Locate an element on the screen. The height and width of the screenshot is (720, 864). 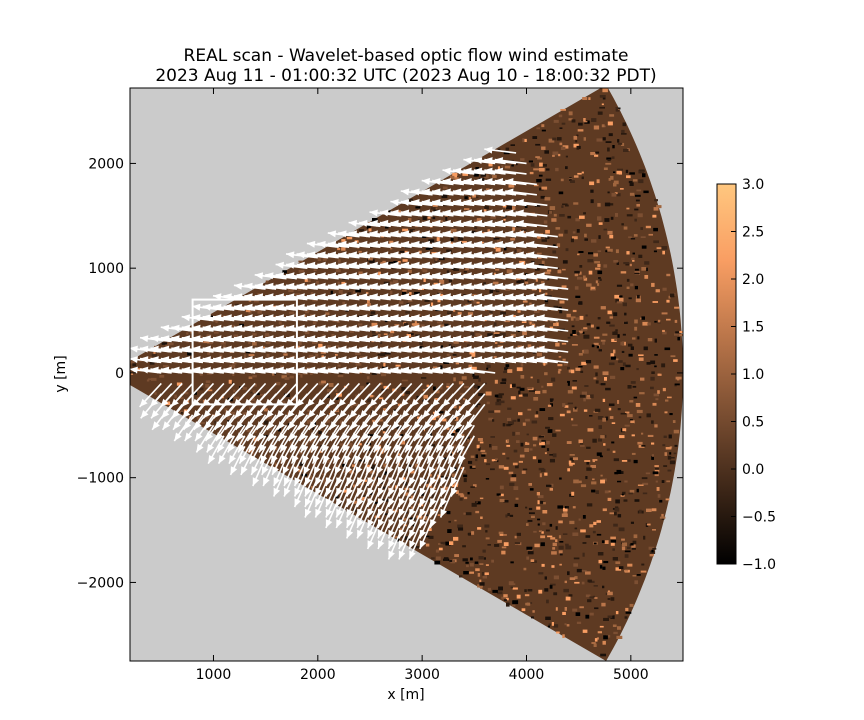
colorbar-ticks: 3.02.52.01.51.00.50.0−0.5−1.0 is located at coordinates (753, 375).